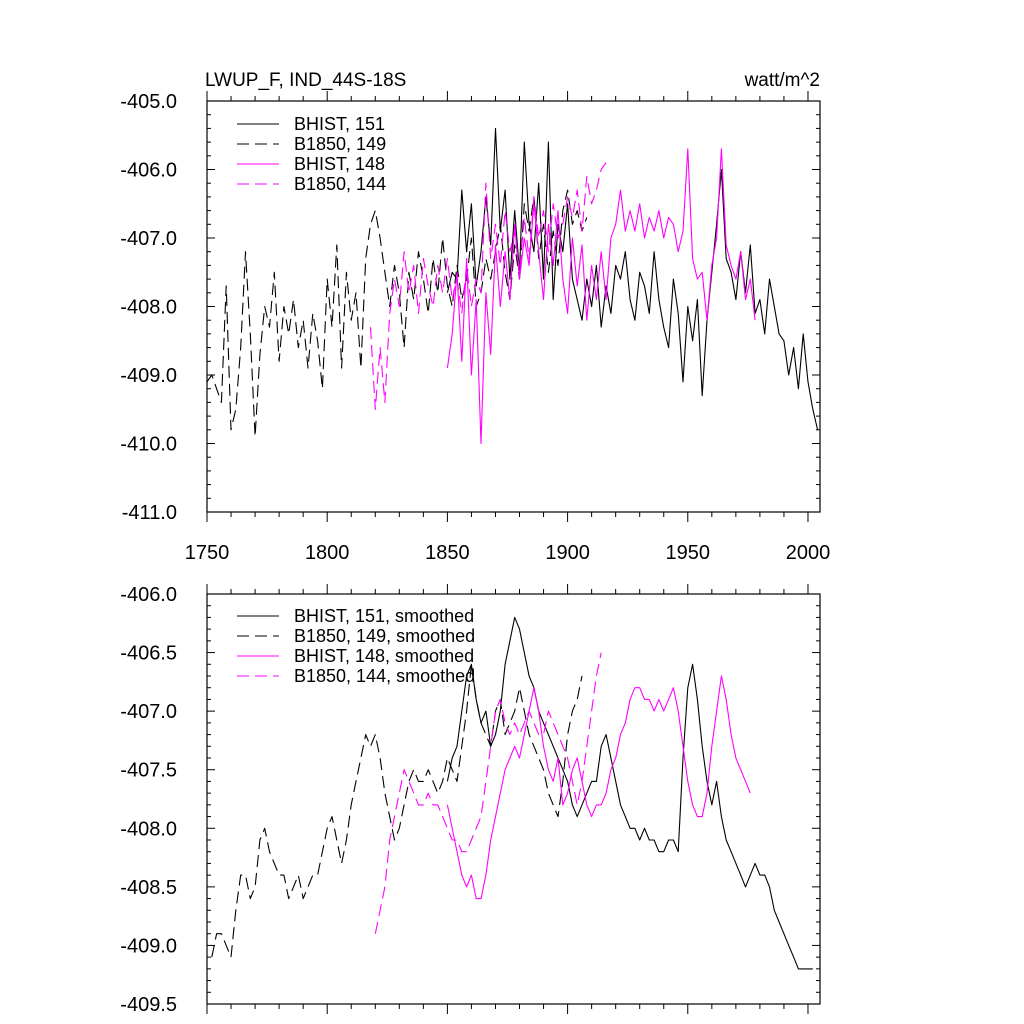 The image size is (1024, 1024). I want to click on x-tick-label: 1750, so click(207, 553).